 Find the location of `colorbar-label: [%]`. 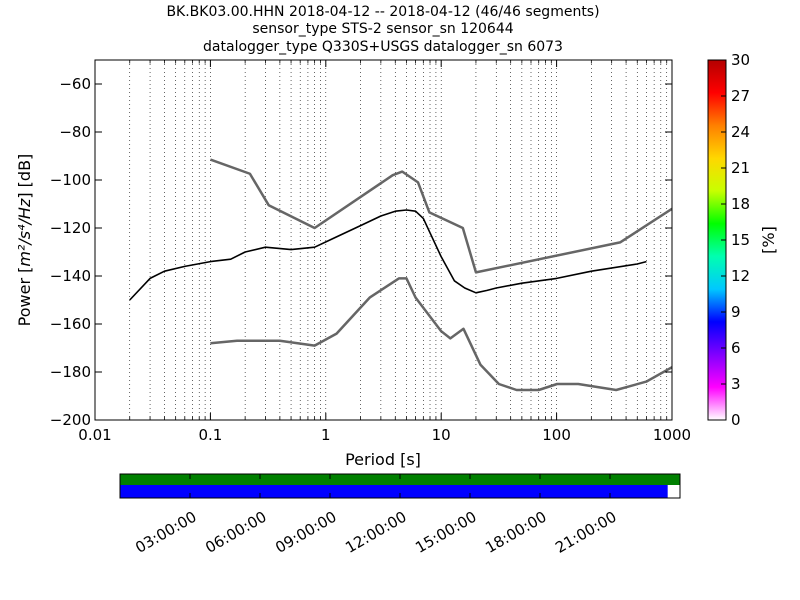

colorbar-label: [%] is located at coordinates (768, 240).